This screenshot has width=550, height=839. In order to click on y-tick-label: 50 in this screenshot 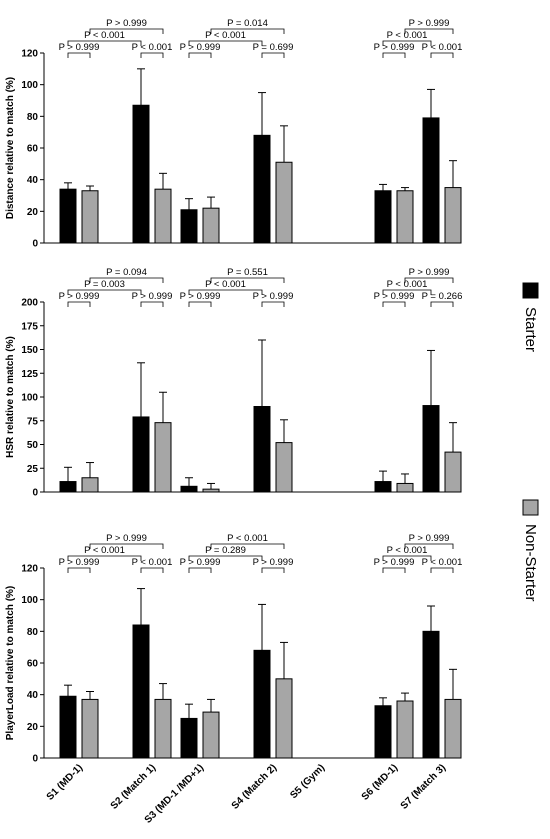, I will do `click(33, 445)`.